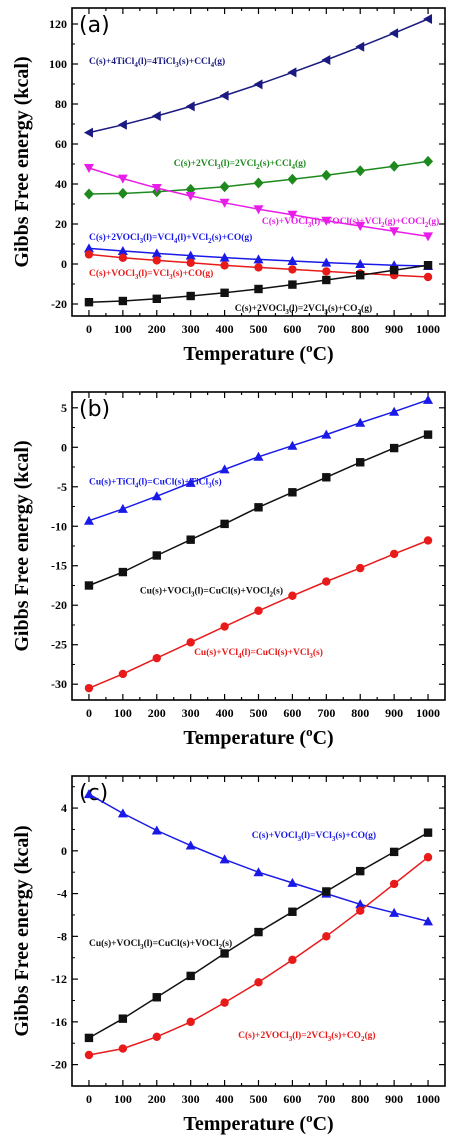 The width and height of the screenshot is (468, 1148). What do you see at coordinates (151, 274) in the screenshot?
I see `reaction-label: C(s)+VOCl3(l)=VCl3(s)+CO(g)` at bounding box center [151, 274].